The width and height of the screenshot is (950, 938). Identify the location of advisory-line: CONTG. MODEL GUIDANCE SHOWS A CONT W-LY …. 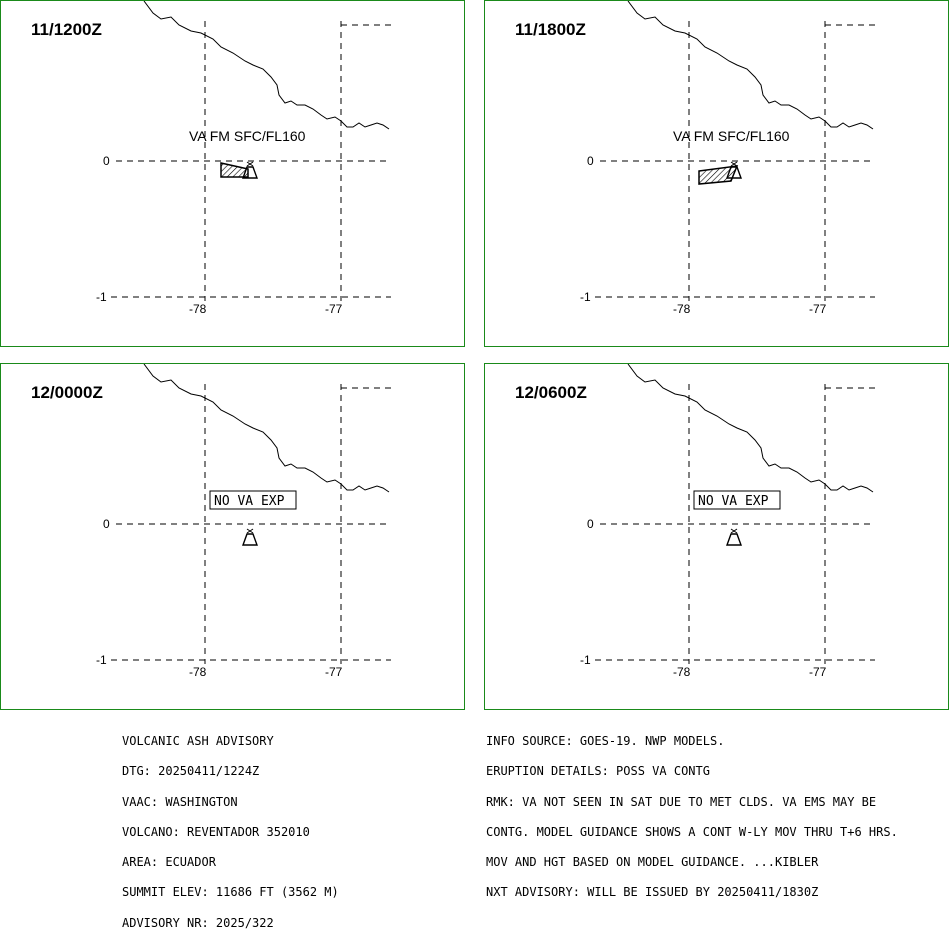
(692, 831).